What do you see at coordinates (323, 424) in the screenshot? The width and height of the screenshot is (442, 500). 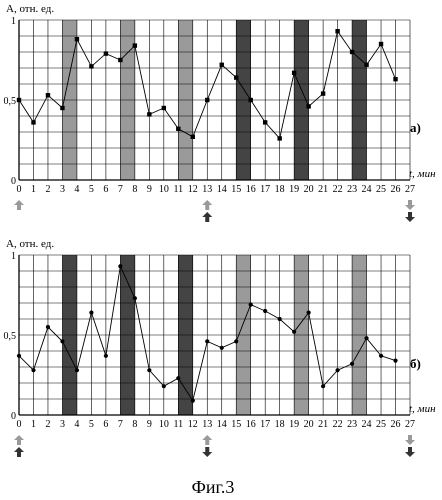 I see `x-tick-label: 21` at bounding box center [323, 424].